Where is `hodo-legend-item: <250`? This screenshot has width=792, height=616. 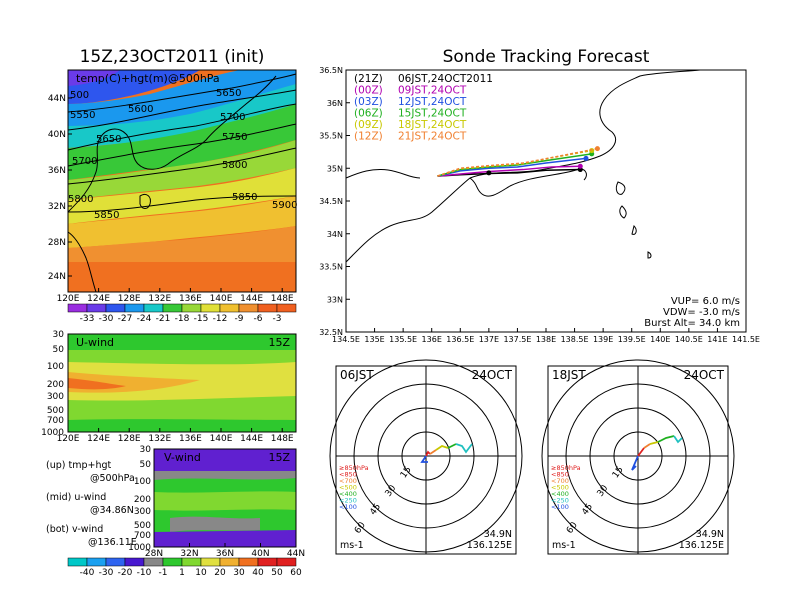 hodo-legend-item: <250 is located at coordinates (560, 501).